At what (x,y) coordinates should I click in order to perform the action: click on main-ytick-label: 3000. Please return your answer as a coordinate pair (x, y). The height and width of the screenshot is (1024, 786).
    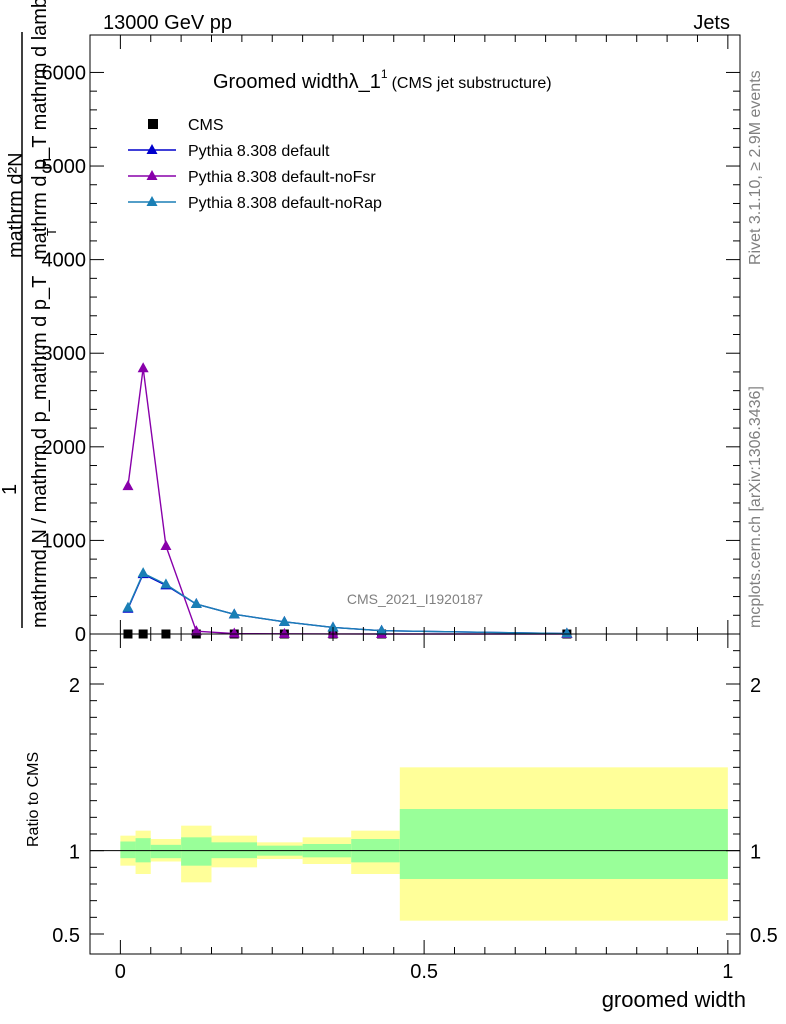
    Looking at the image, I should click on (64, 354).